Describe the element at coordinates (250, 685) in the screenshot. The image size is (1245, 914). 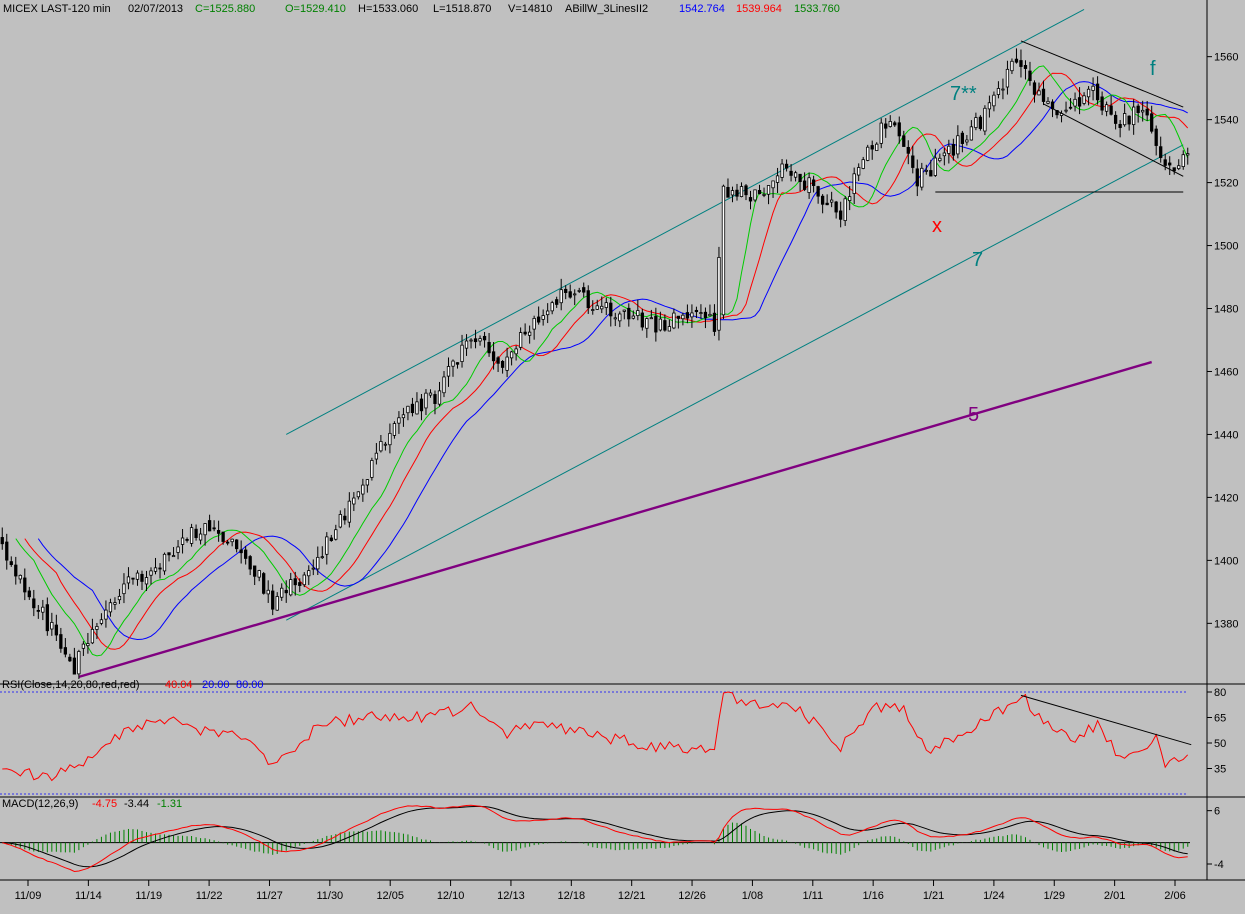
I see `rsi-upper: 80.00` at that location.